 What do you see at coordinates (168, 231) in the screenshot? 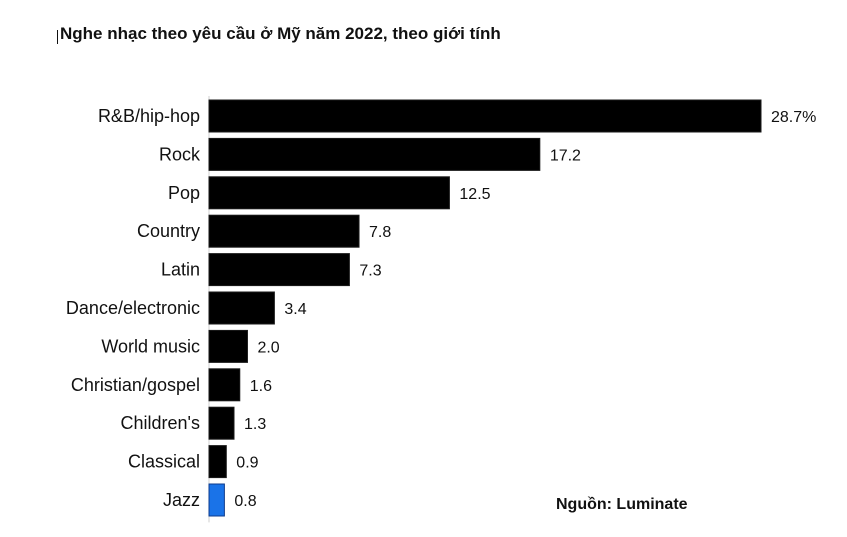
I see `category-label-3: Country` at bounding box center [168, 231].